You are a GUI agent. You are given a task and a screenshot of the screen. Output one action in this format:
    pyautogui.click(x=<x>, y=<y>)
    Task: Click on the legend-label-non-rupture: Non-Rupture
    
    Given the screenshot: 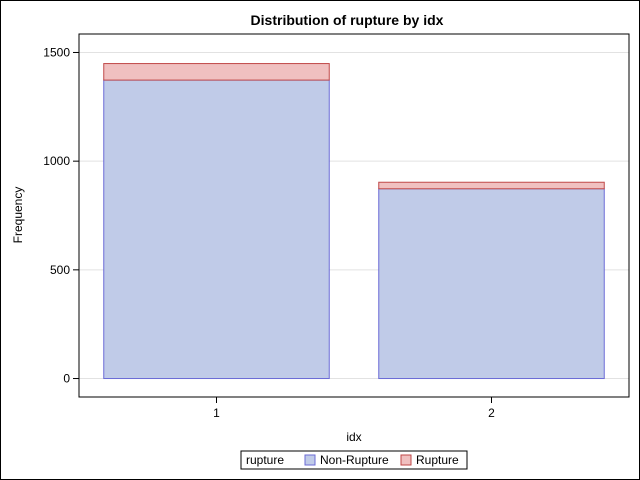 What is the action you would take?
    pyautogui.click(x=354, y=460)
    